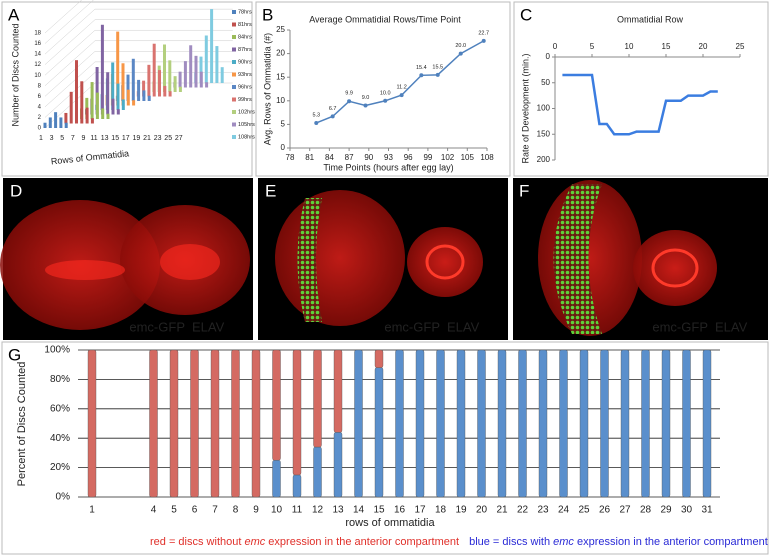 The width and height of the screenshot is (770, 556). What do you see at coordinates (52, 138) in the screenshot?
I see `x-tick-label: 3` at bounding box center [52, 138].